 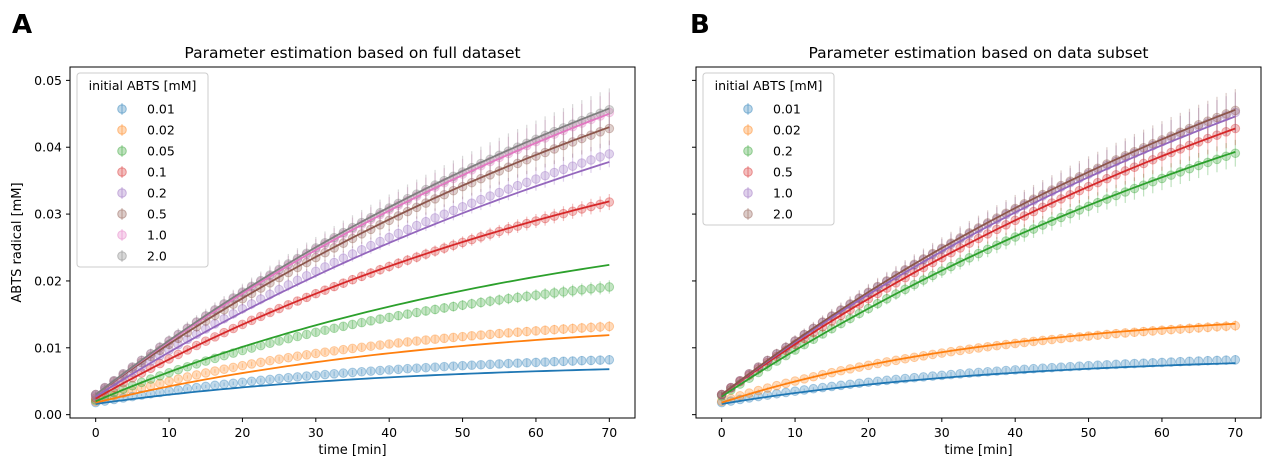 I want to click on y-tick-label: 0.05, so click(x=48, y=80).